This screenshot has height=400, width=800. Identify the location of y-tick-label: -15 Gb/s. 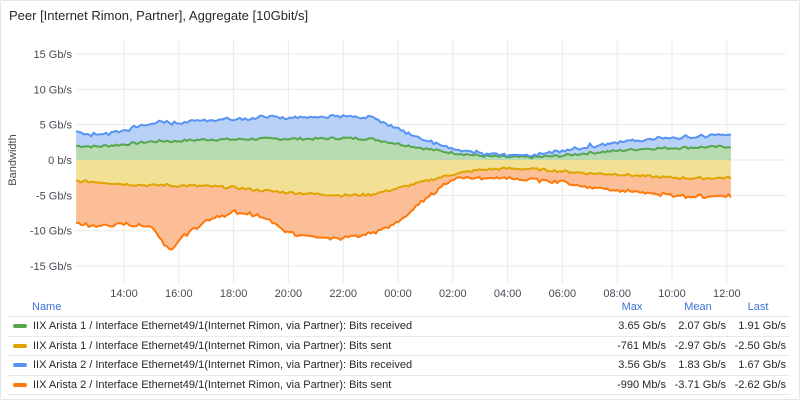
(51, 267).